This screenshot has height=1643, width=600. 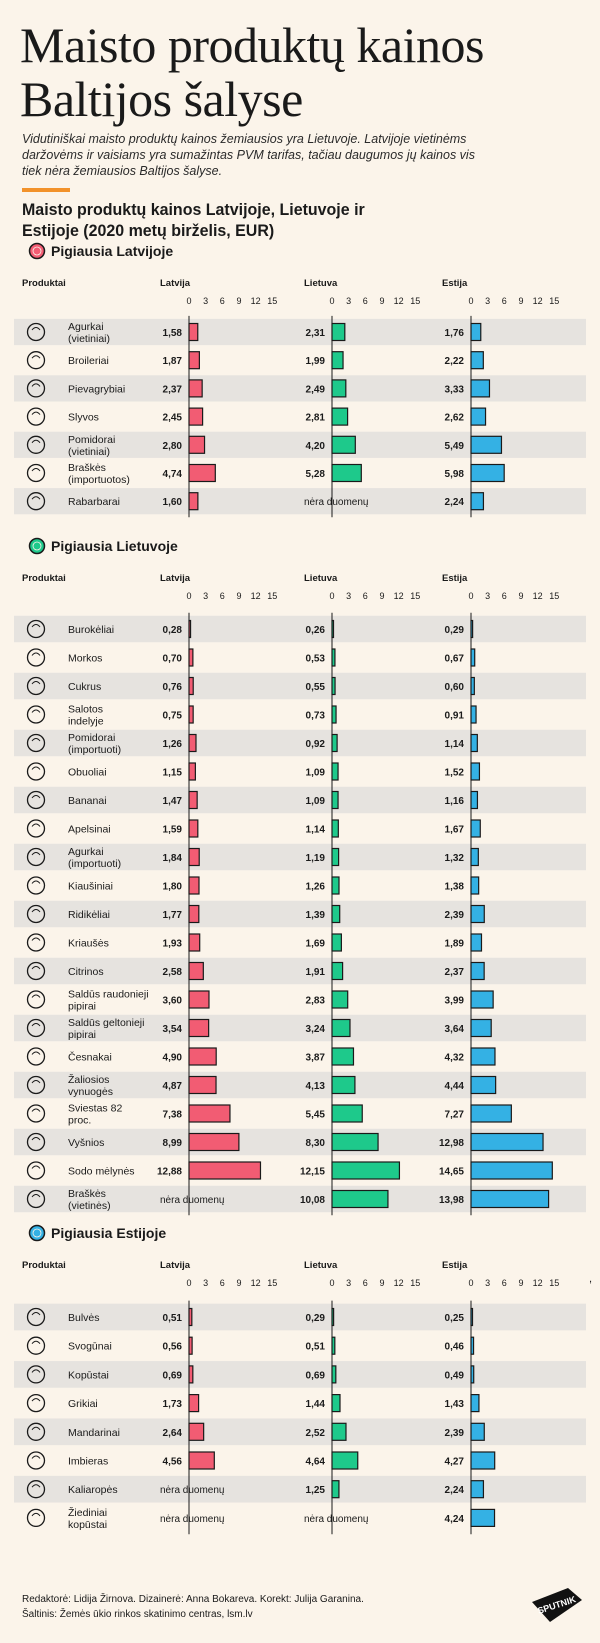 I want to click on value-label: 14,65, so click(x=451, y=1172).